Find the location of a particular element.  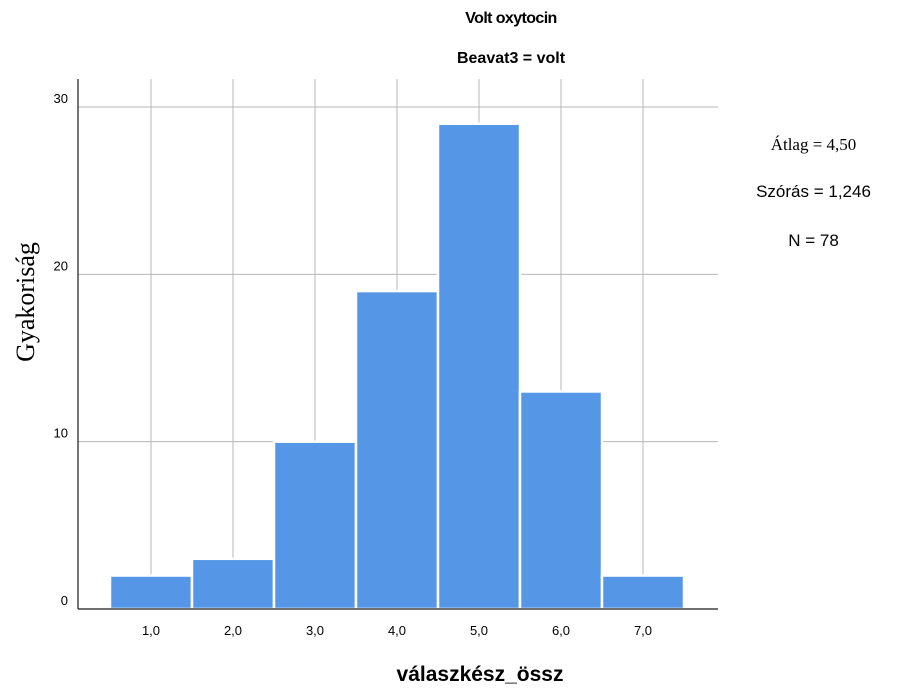

y-axis-label: Gyakoriság is located at coordinates (25, 302).